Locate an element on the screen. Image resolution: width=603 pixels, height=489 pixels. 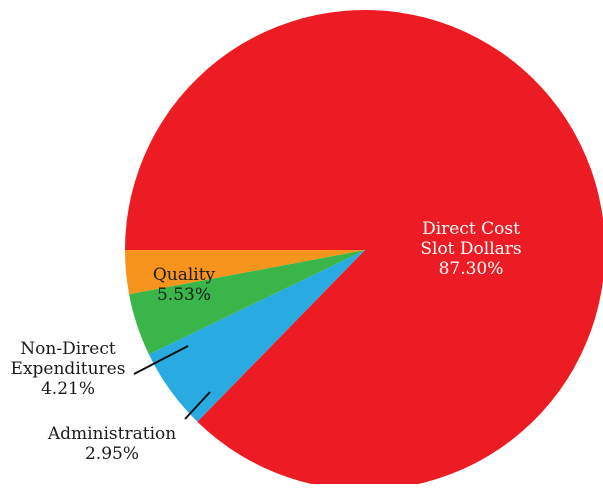
slice-name-line-administration: Administration is located at coordinates (111, 434).